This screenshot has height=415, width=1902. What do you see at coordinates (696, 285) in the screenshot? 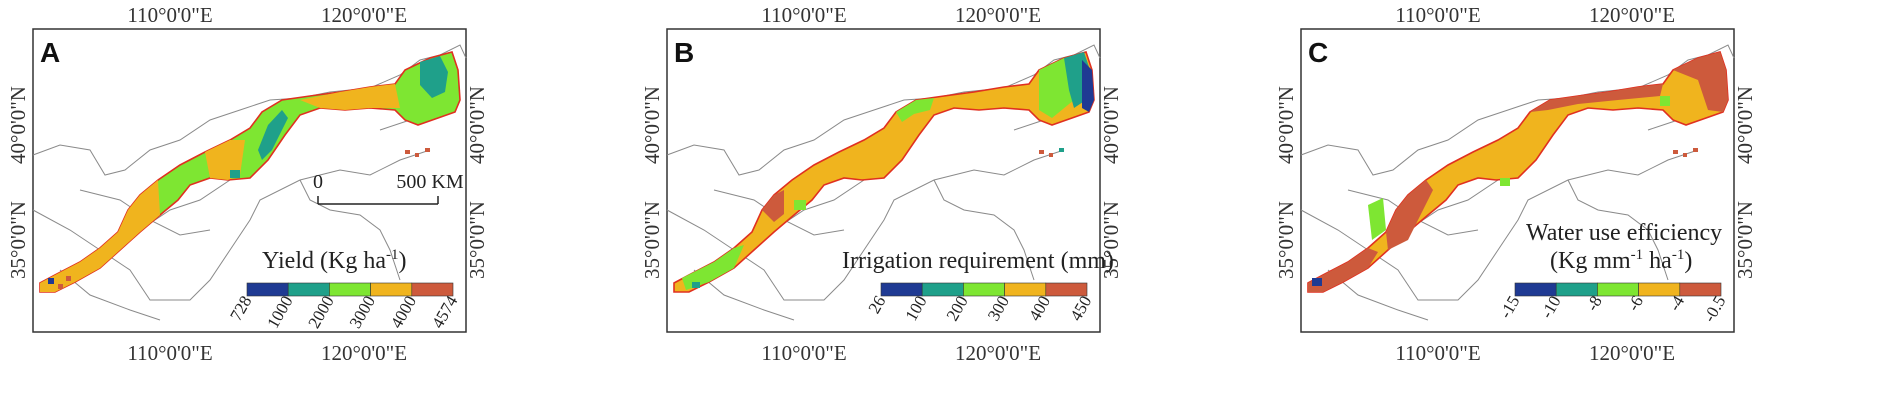
I see `patch-teal-west` at bounding box center [696, 285].